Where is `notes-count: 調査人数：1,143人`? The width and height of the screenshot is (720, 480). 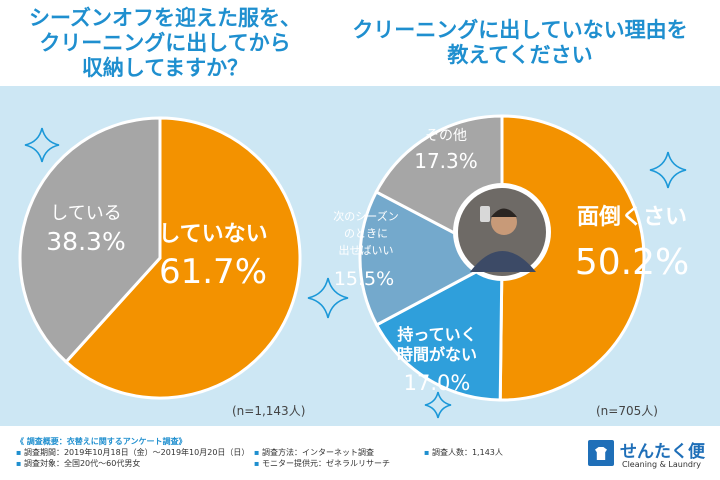 notes-count: 調査人数：1,143人 is located at coordinates (467, 452).